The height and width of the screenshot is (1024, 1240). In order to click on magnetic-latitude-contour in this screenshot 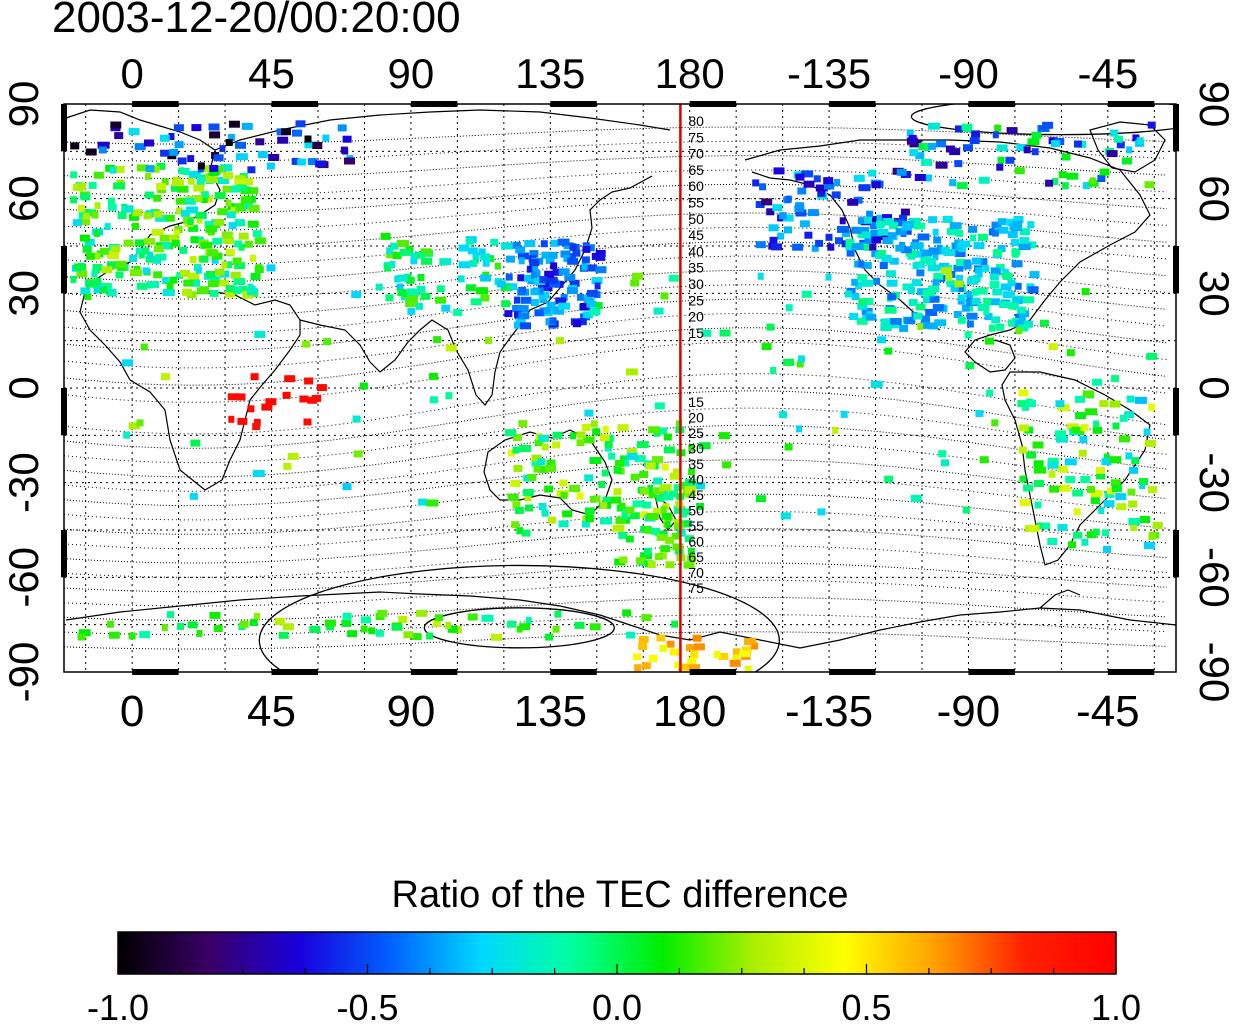, I will do `click(615, 546)`.